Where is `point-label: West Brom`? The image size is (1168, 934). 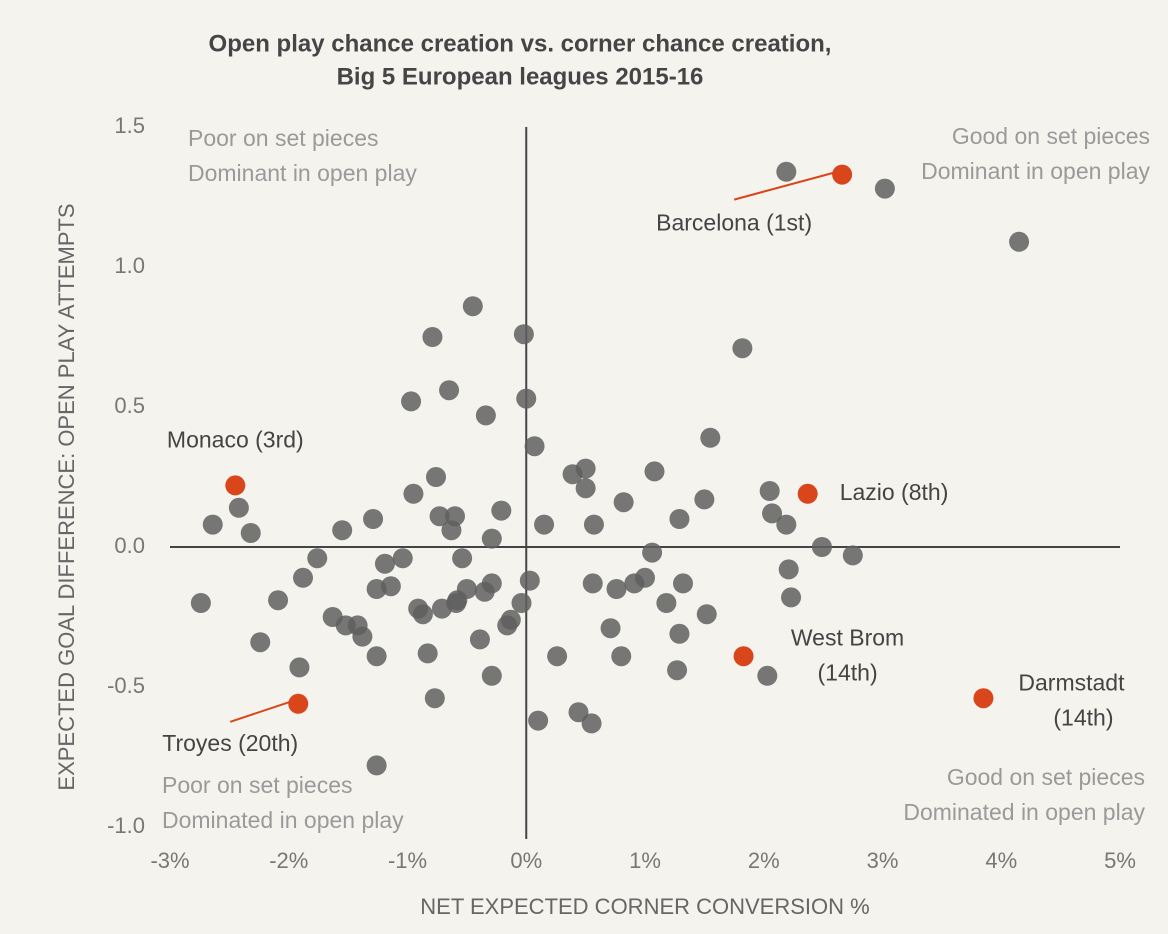
point-label: West Brom is located at coordinates (847, 637).